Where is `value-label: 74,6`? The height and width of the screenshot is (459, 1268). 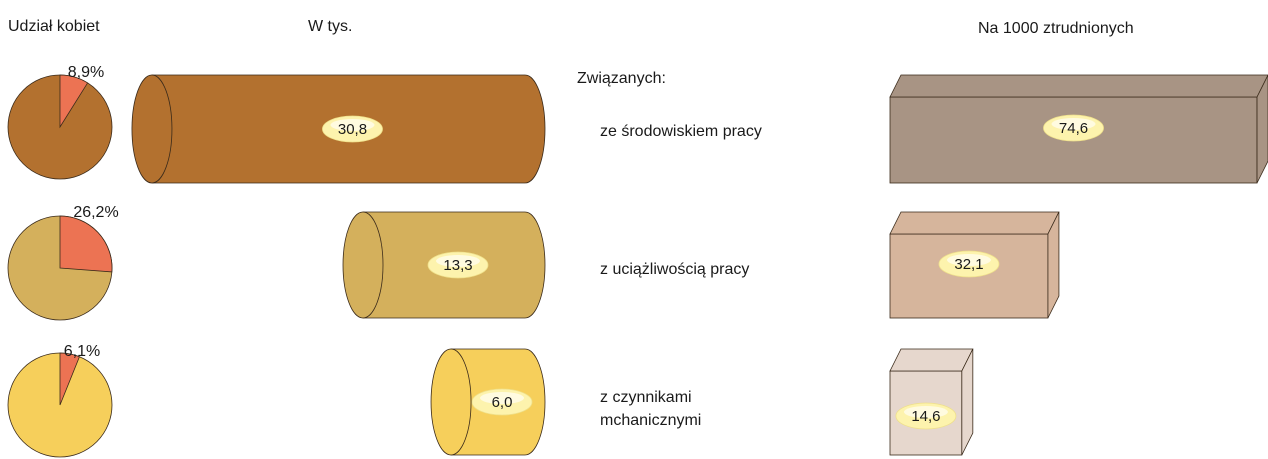 value-label: 74,6 is located at coordinates (1073, 128).